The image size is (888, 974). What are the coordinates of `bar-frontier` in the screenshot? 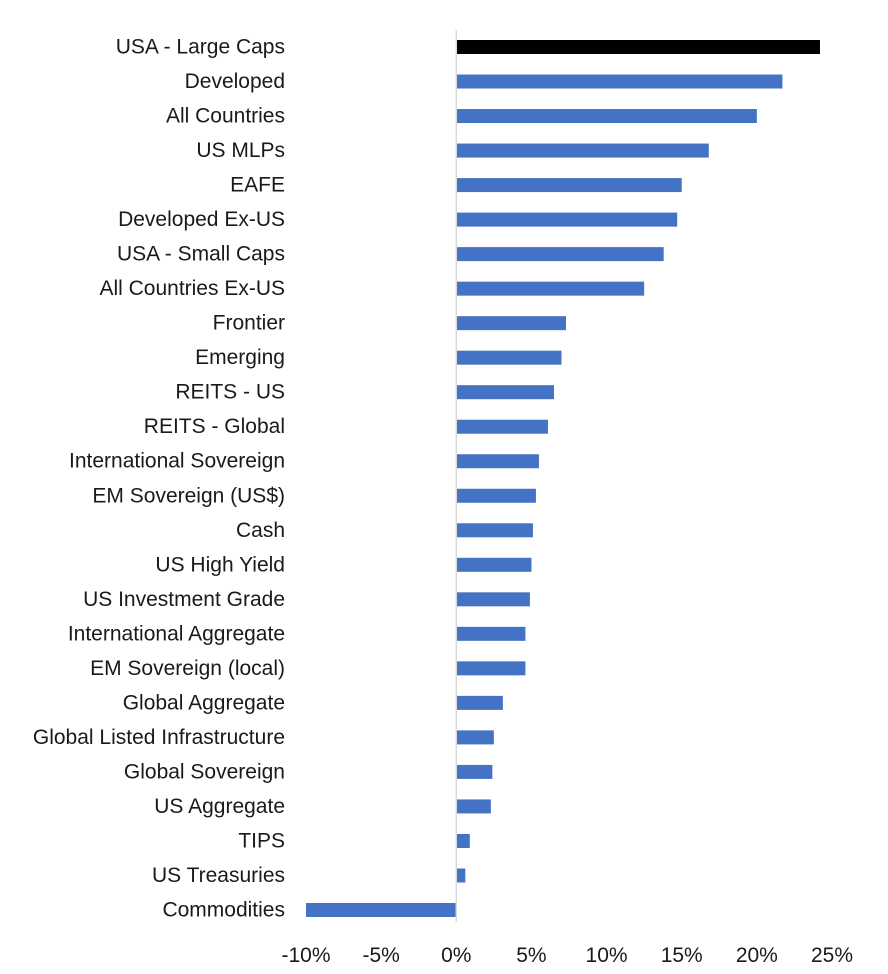 It's located at (511, 323).